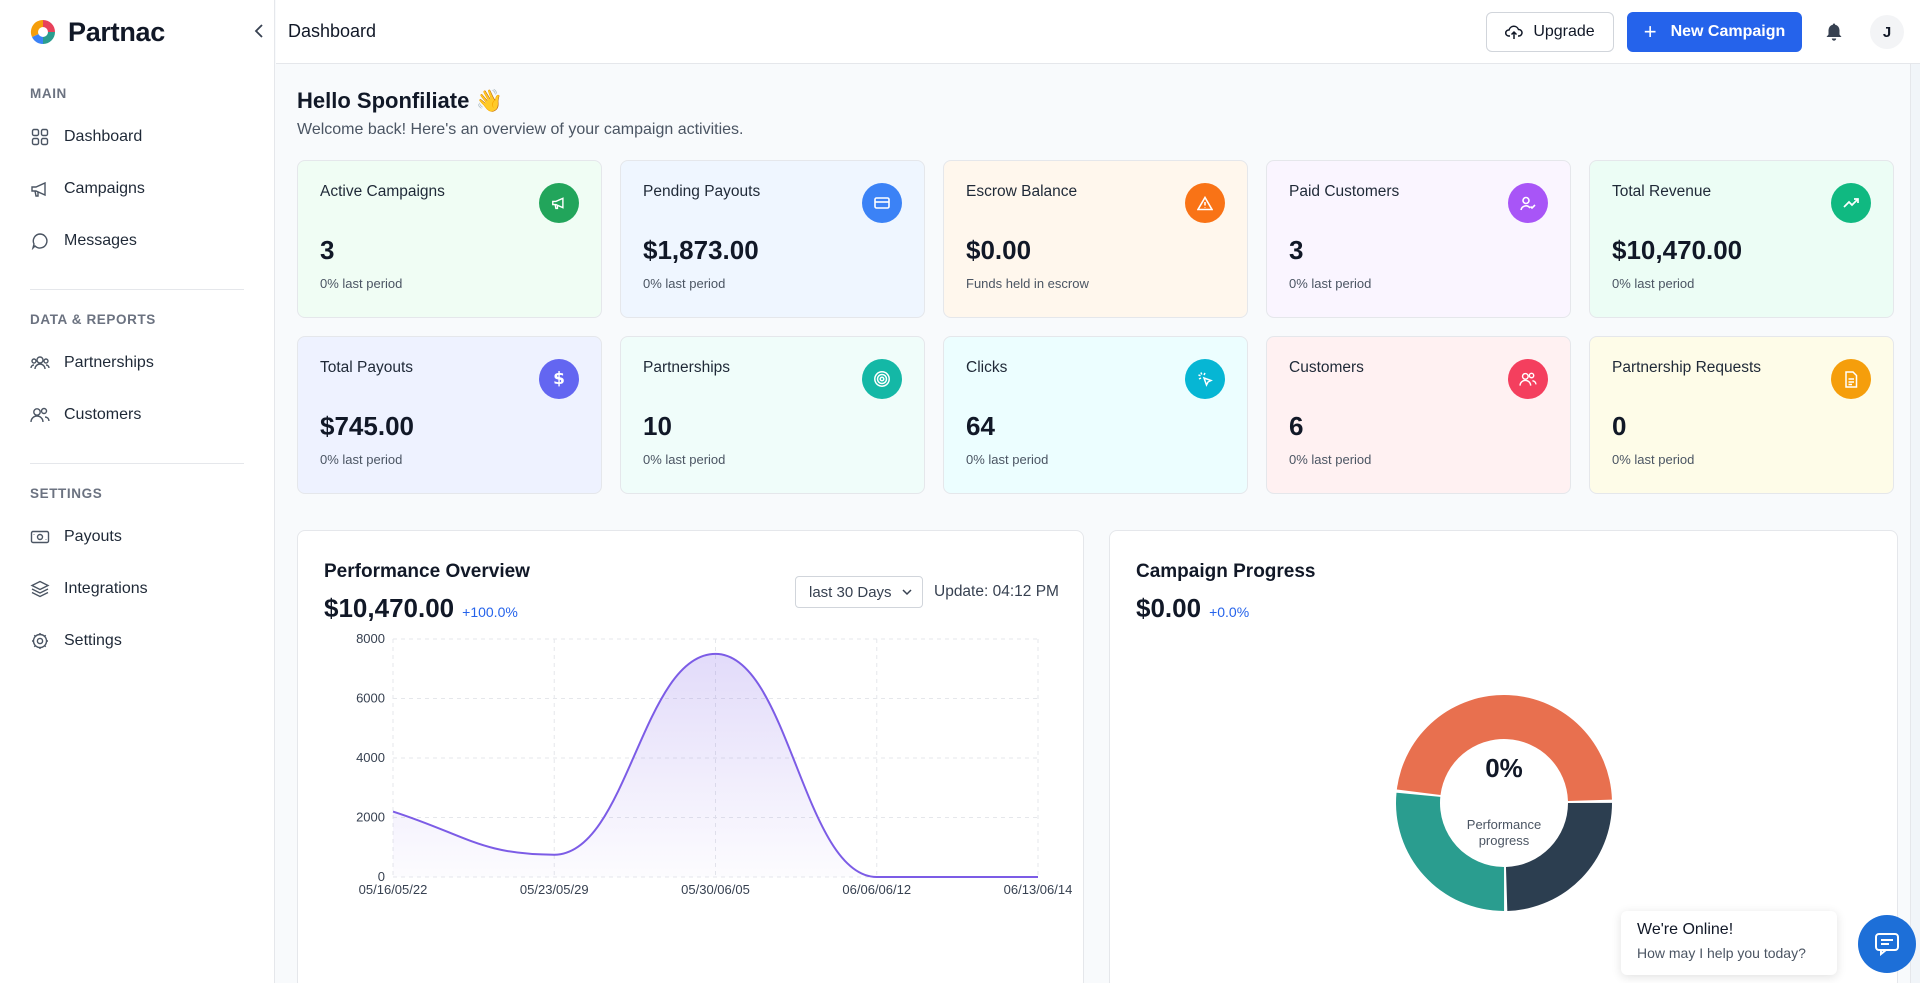  What do you see at coordinates (1887, 32) in the screenshot?
I see `avatar: J` at bounding box center [1887, 32].